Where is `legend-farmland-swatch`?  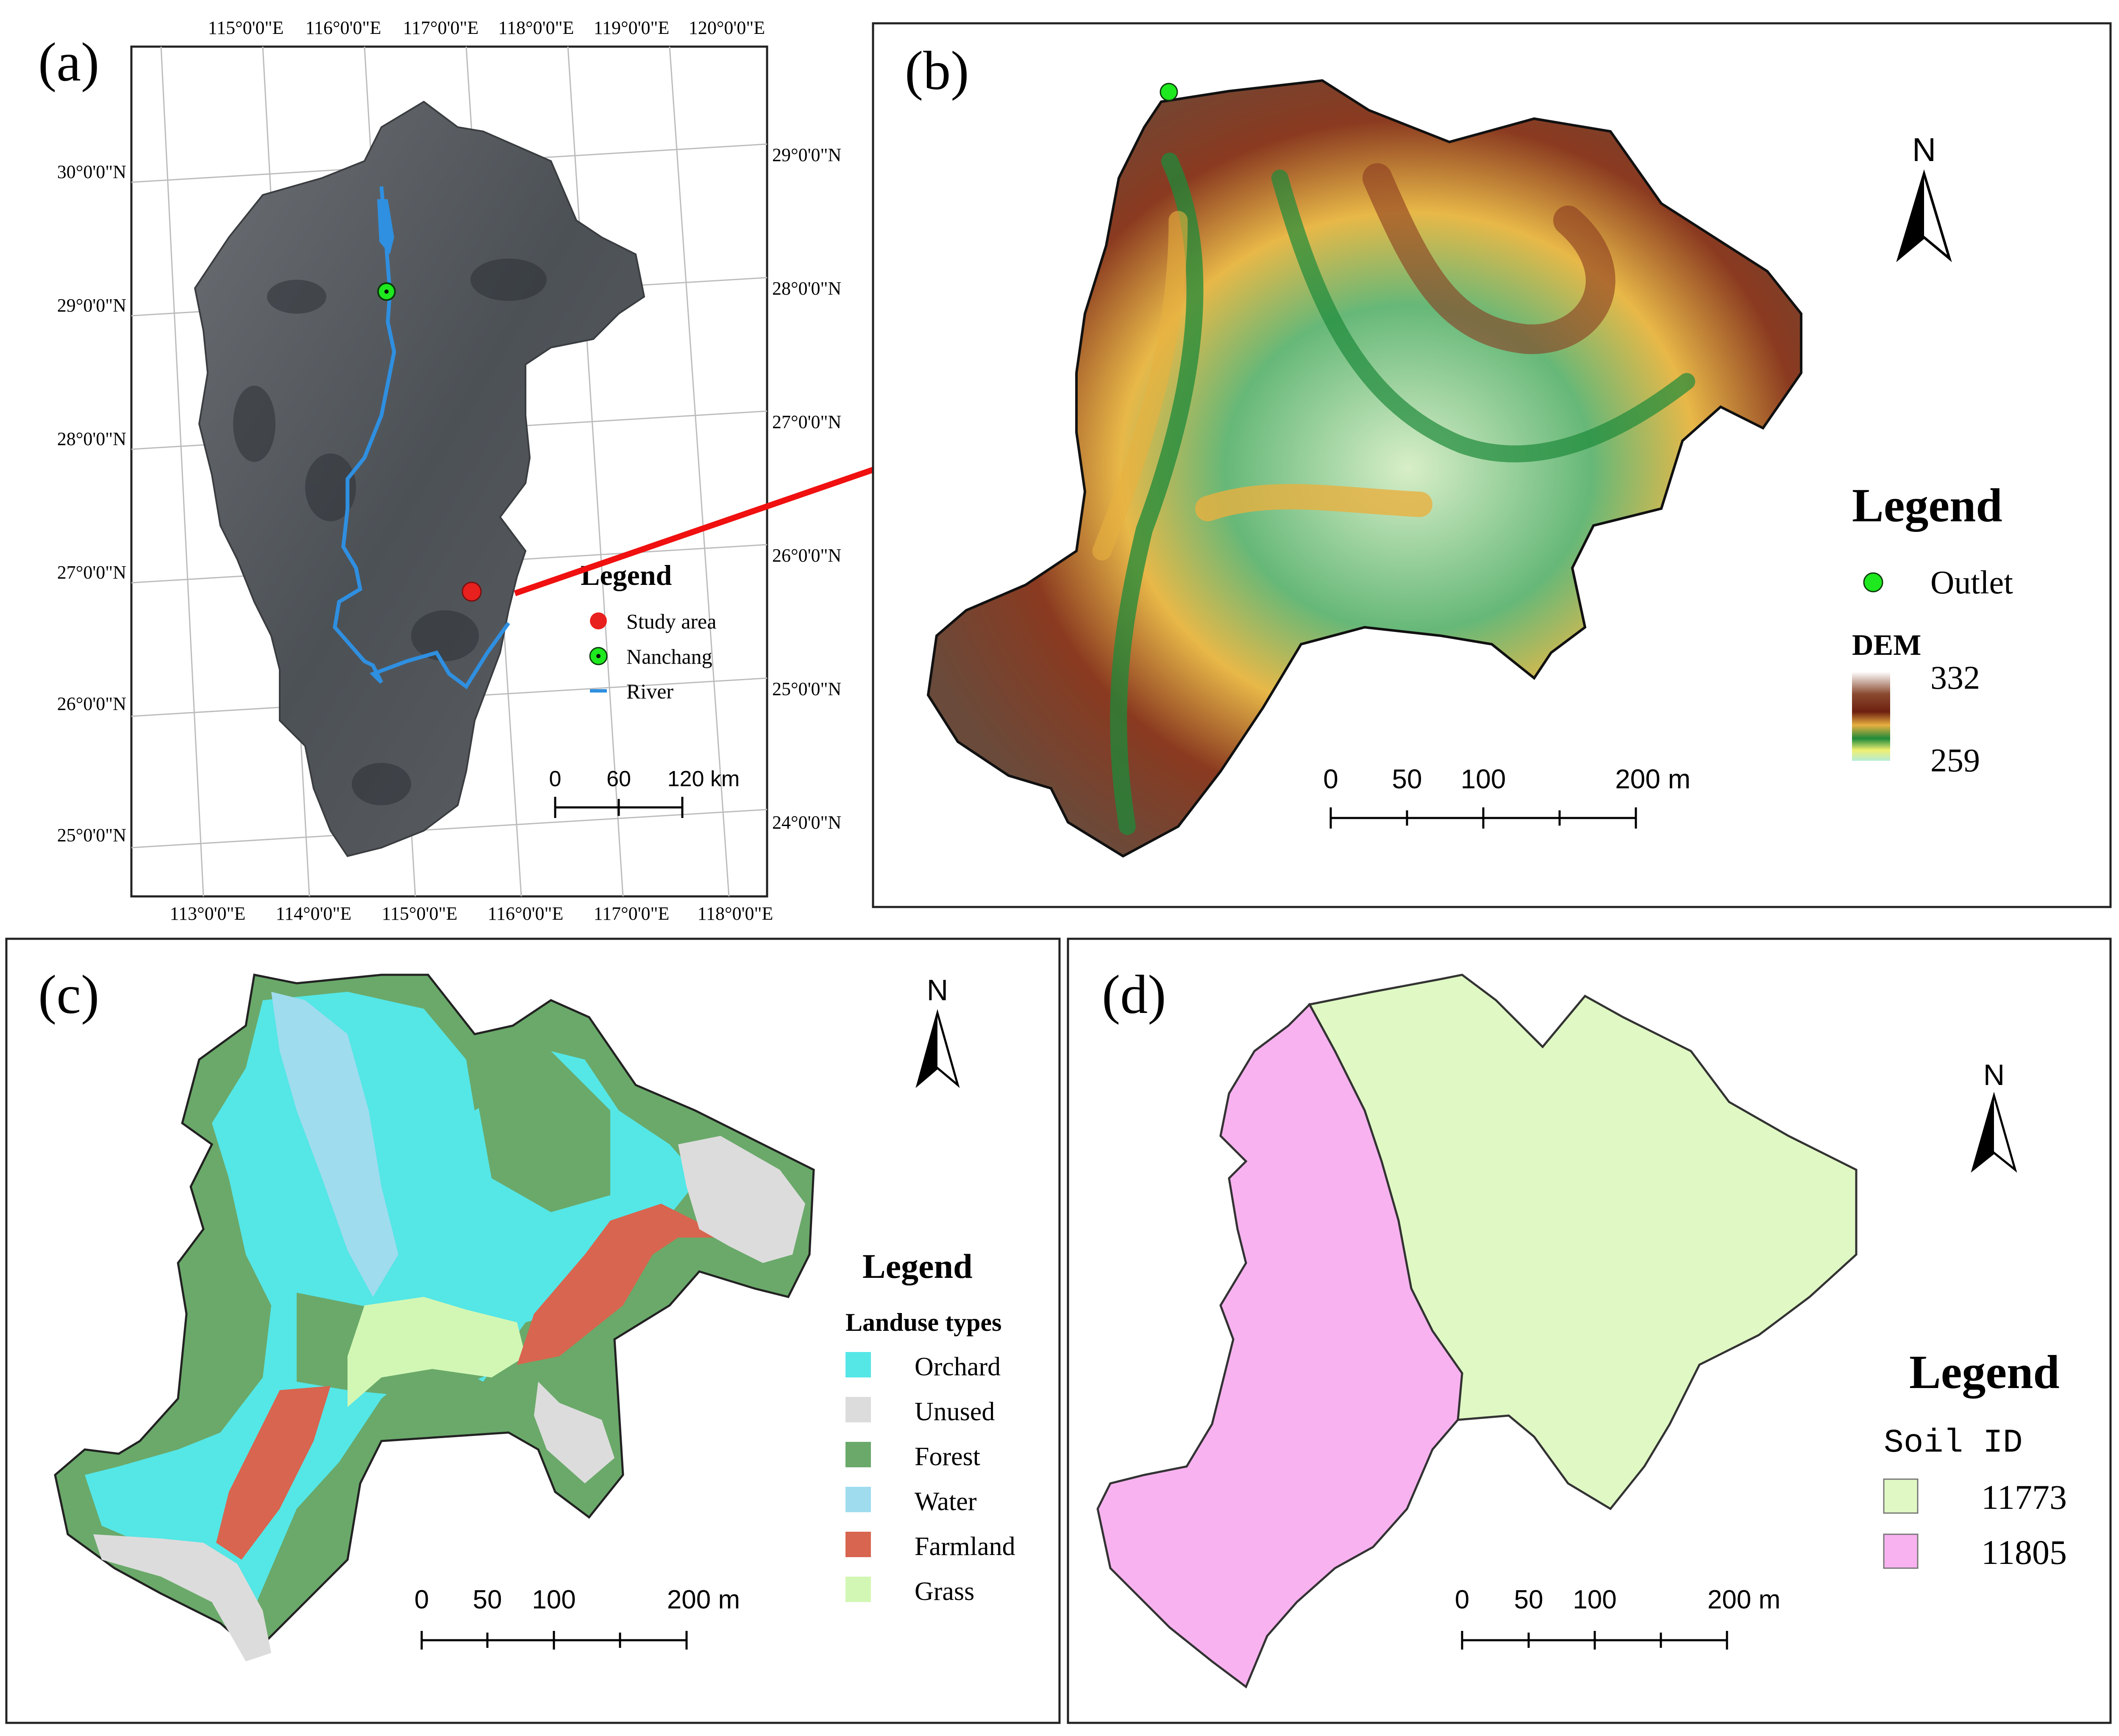 legend-farmland-swatch is located at coordinates (858, 1544).